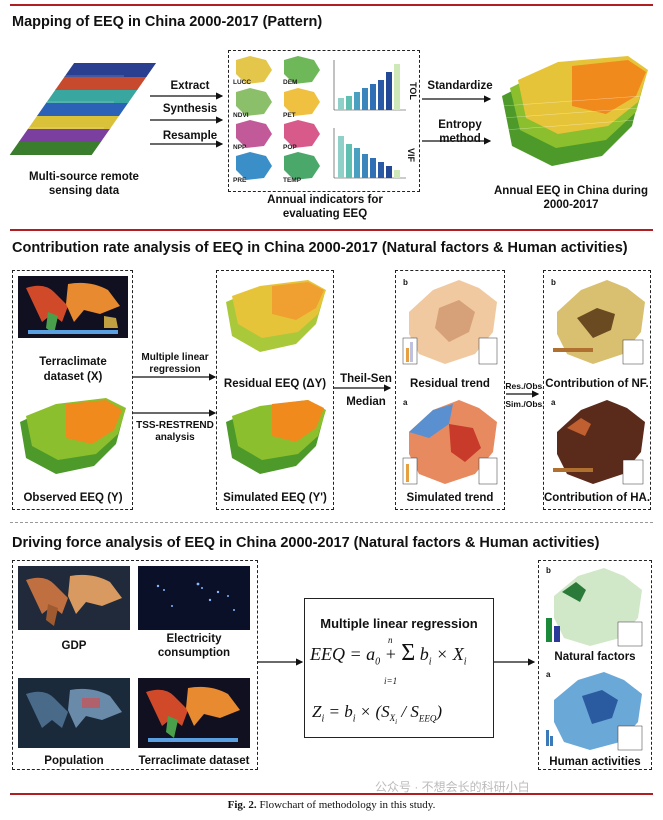 Image resolution: width=663 pixels, height=820 pixels. Describe the element at coordinates (240, 180) in the screenshot. I see `ind-pre: PRE` at that location.